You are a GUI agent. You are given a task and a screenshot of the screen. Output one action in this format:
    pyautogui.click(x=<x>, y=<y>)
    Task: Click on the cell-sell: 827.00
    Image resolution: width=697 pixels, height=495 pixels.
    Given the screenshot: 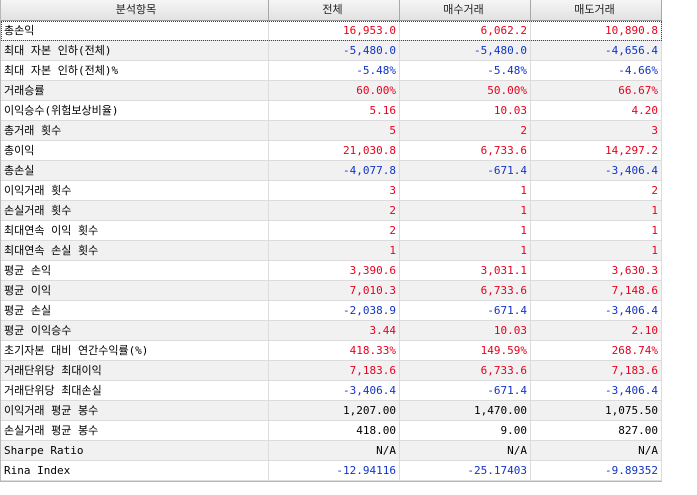 What is the action you would take?
    pyautogui.click(x=596, y=430)
    